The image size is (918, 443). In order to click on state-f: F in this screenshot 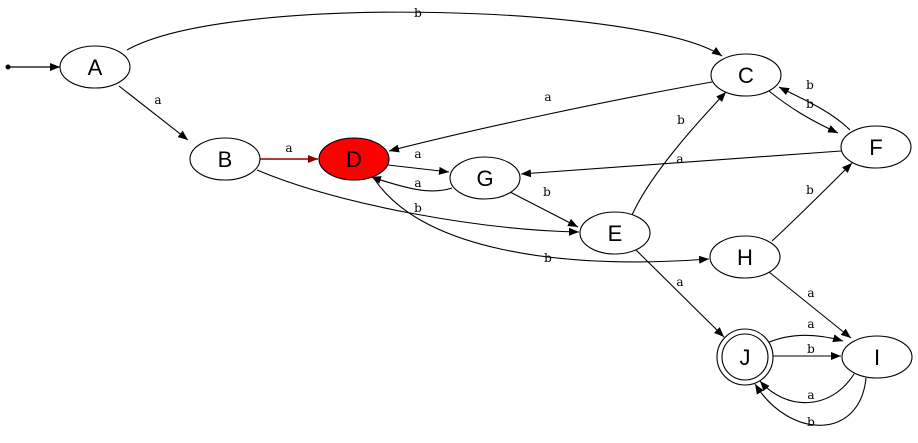, I will do `click(876, 147)`.